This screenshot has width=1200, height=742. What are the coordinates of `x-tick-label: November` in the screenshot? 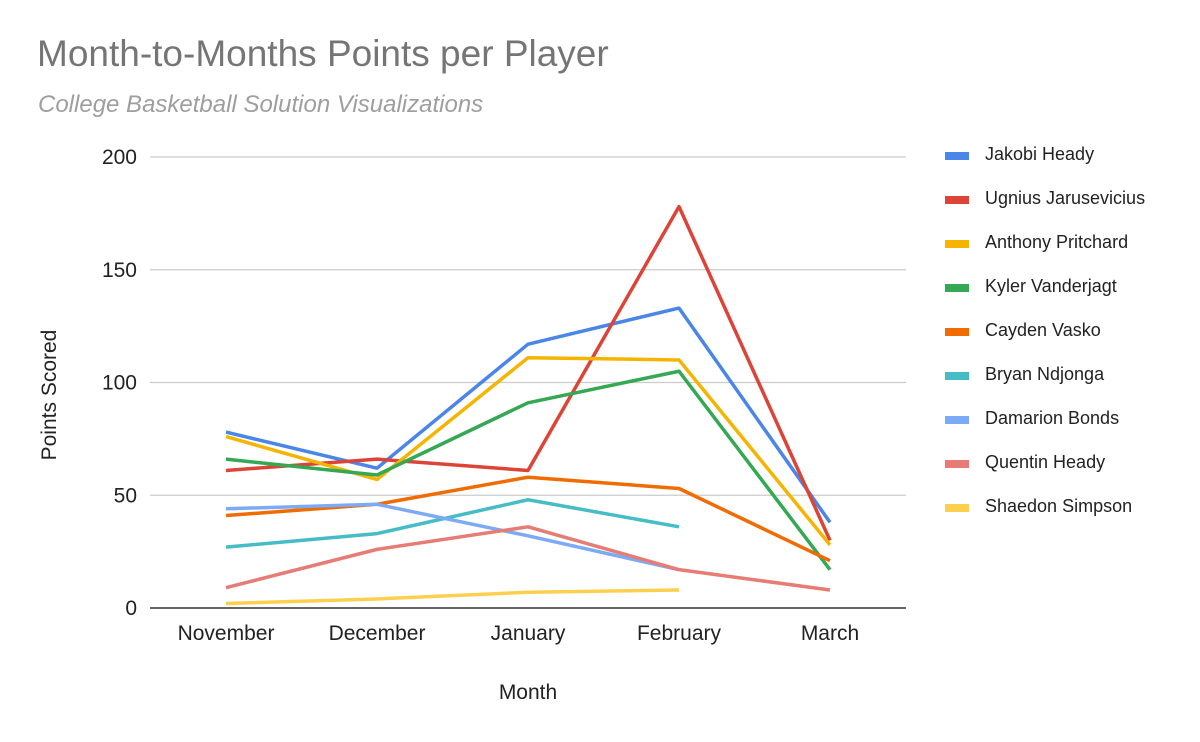 It's located at (226, 633).